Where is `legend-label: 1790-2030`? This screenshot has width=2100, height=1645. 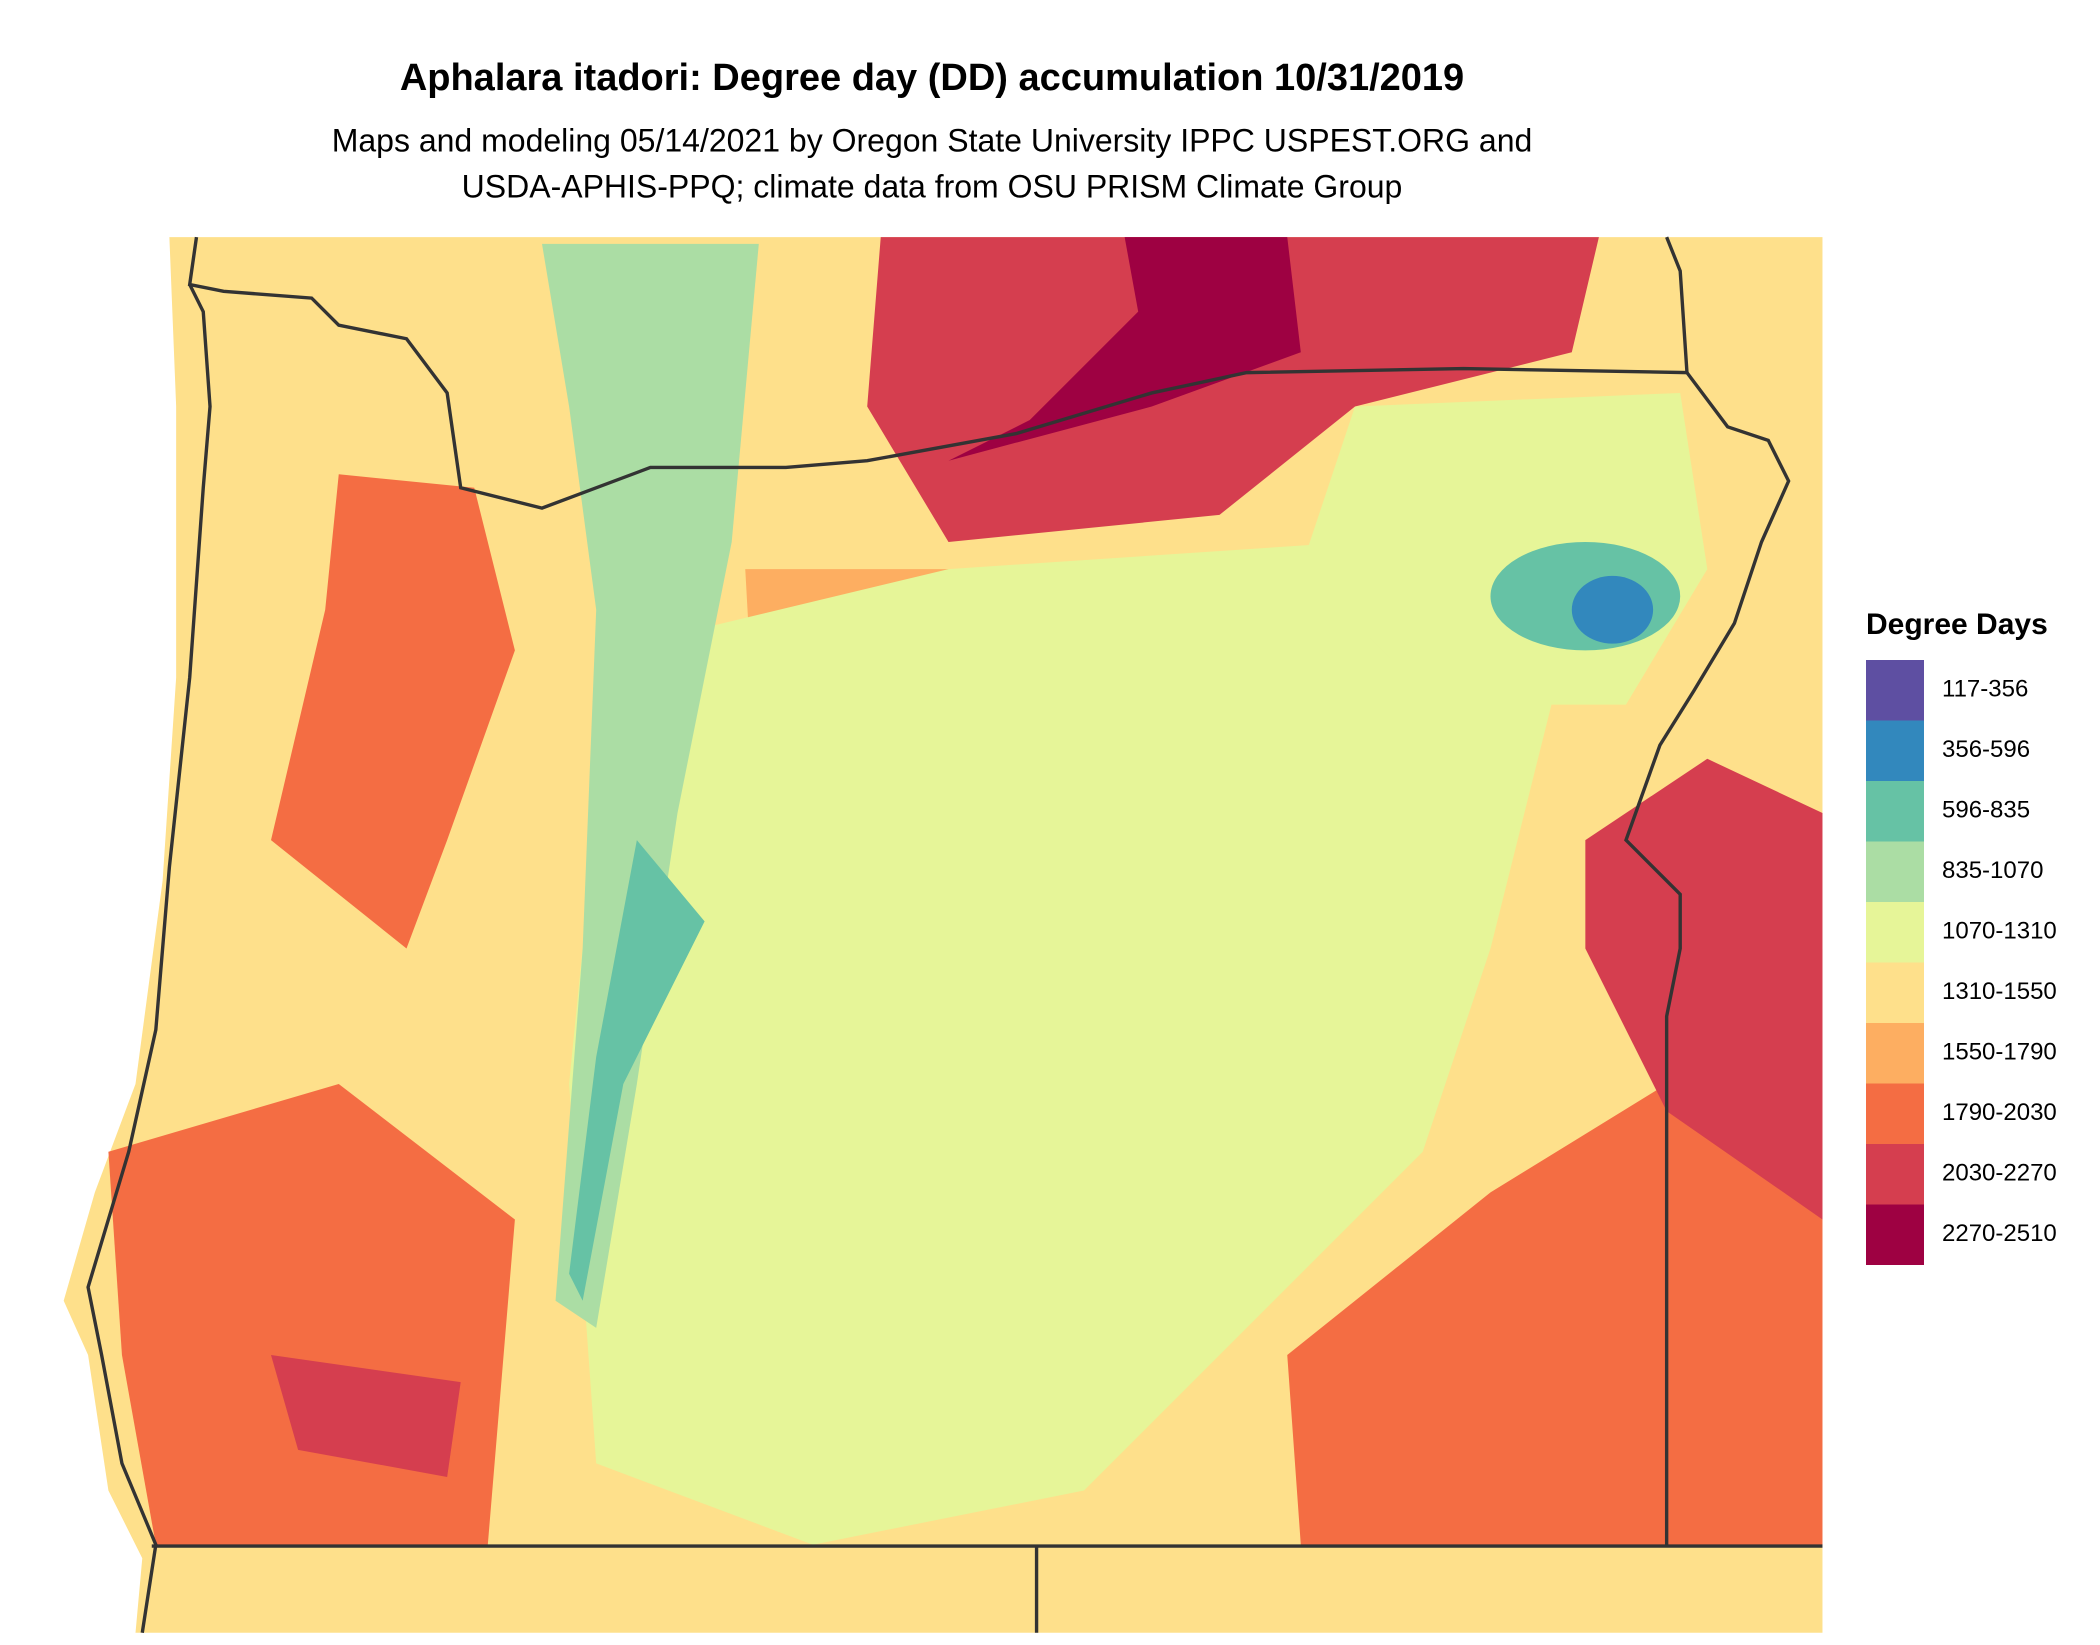 legend-label: 1790-2030 is located at coordinates (1999, 1112).